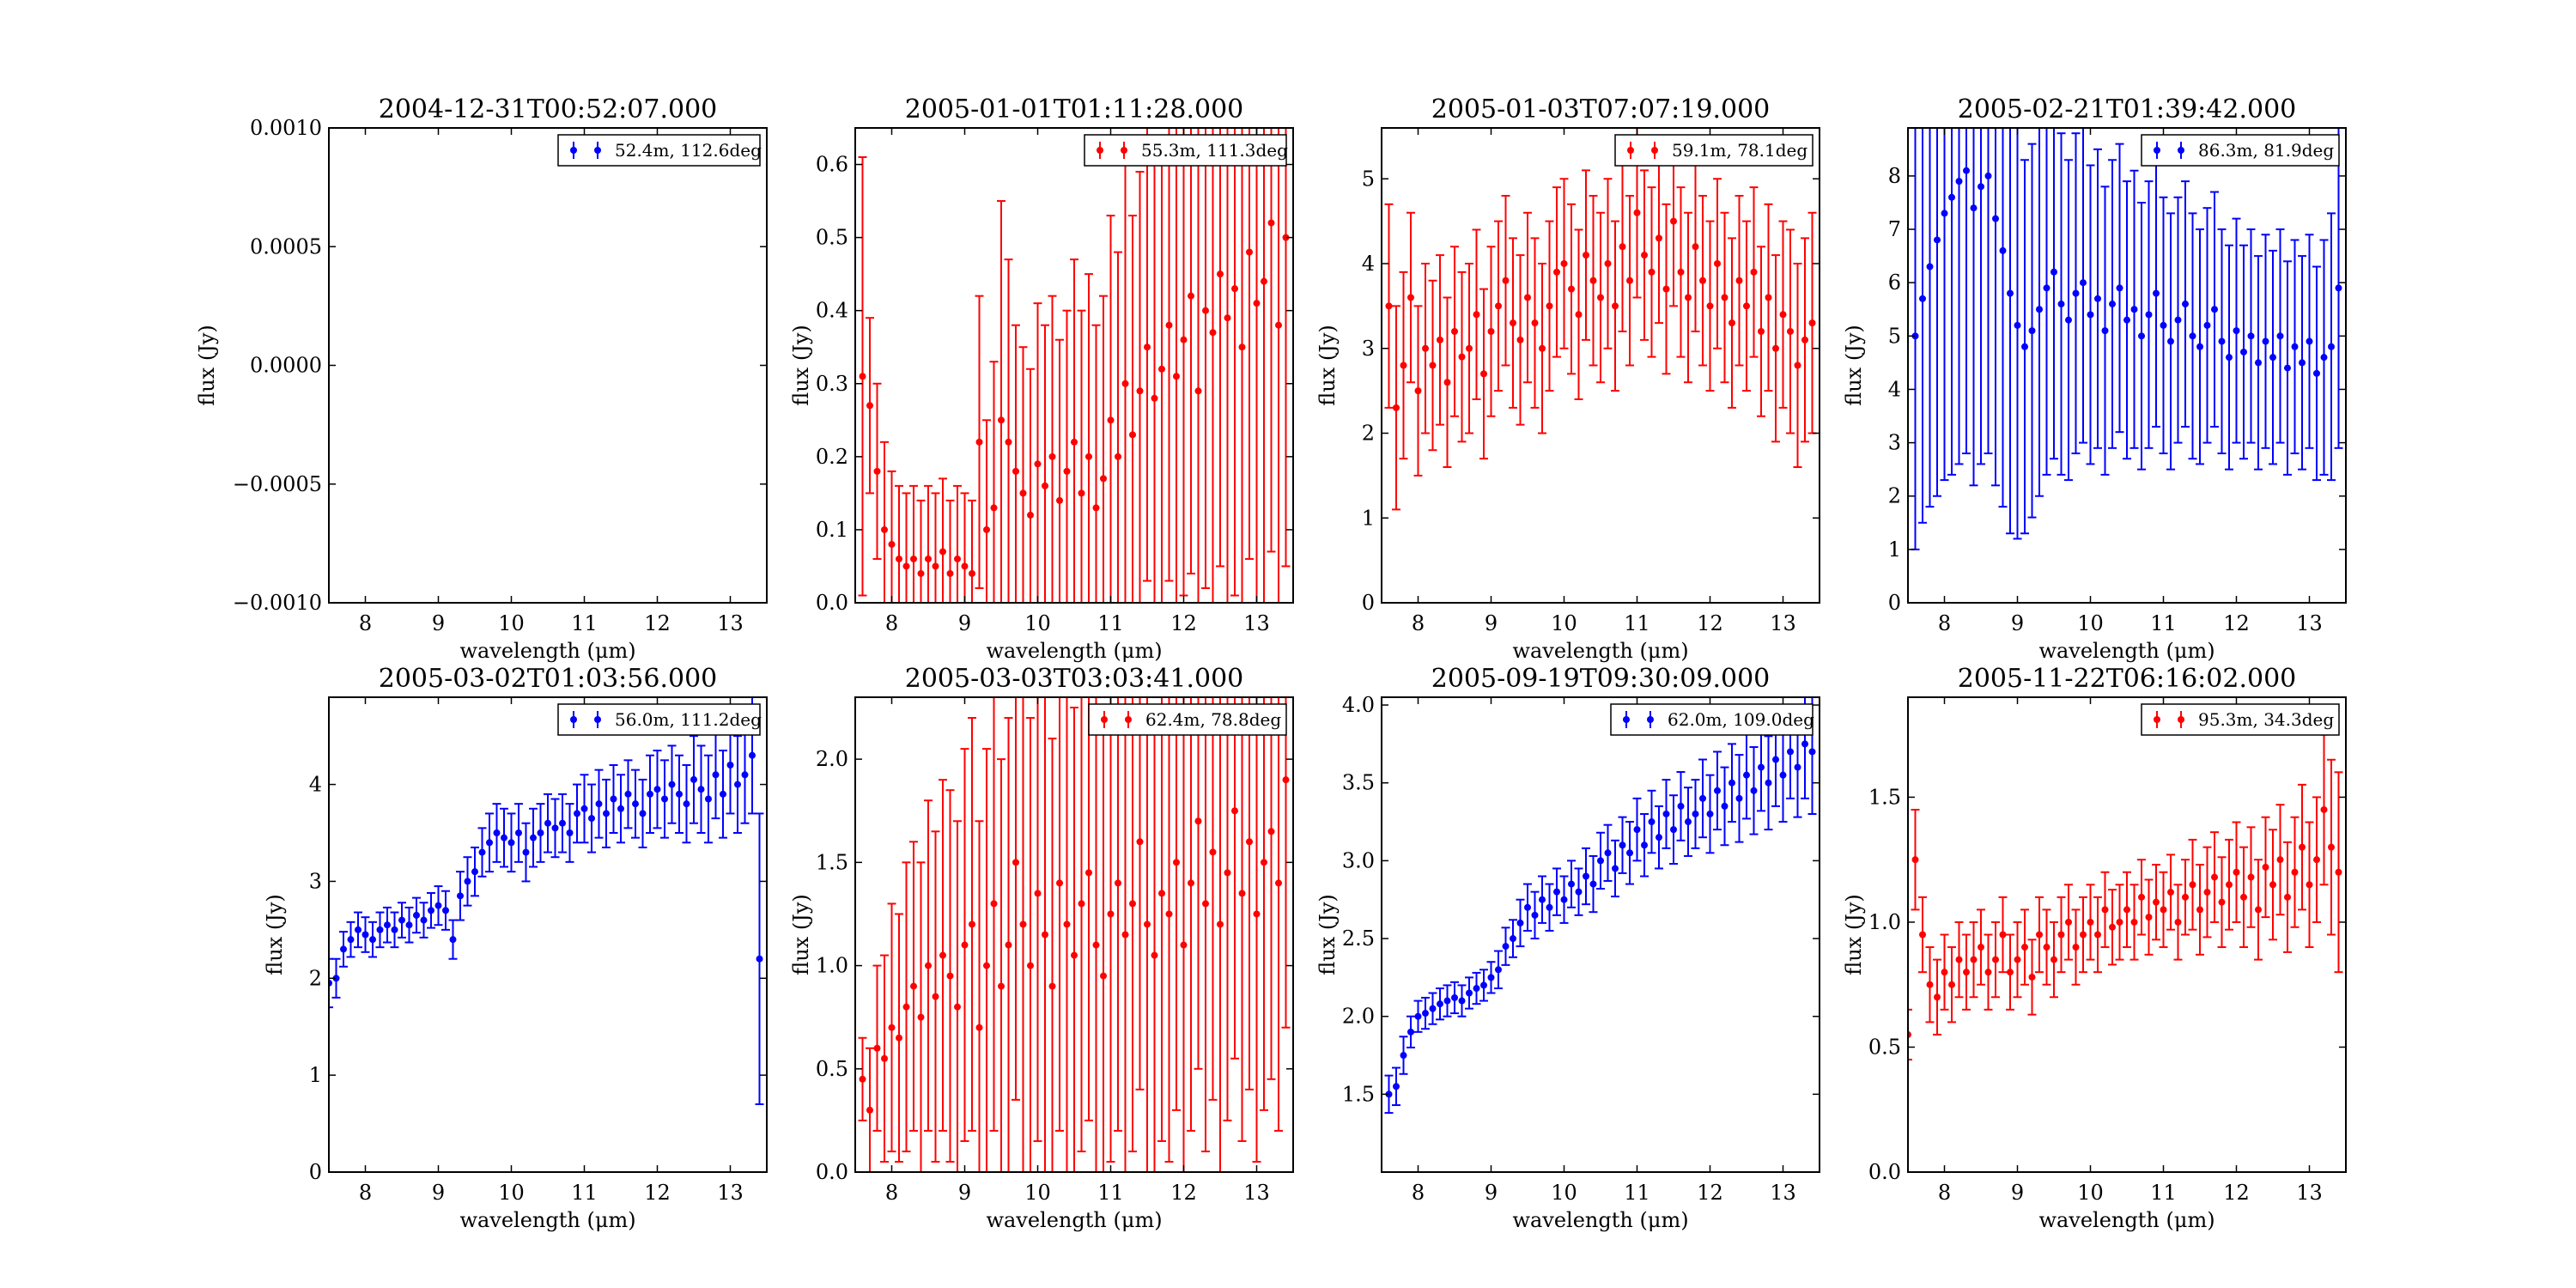 The width and height of the screenshot is (2576, 1288). I want to click on subplot-title: 2005-01-03T07:07:19.000, so click(1601, 109).